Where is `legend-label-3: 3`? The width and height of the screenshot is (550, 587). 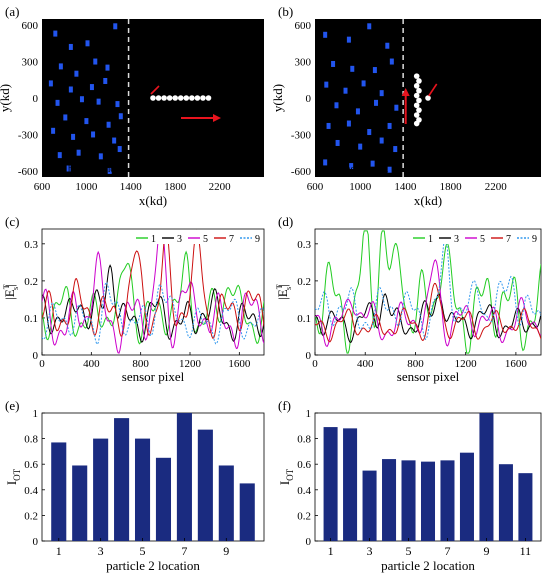 legend-label-3: 3 is located at coordinates (456, 239).